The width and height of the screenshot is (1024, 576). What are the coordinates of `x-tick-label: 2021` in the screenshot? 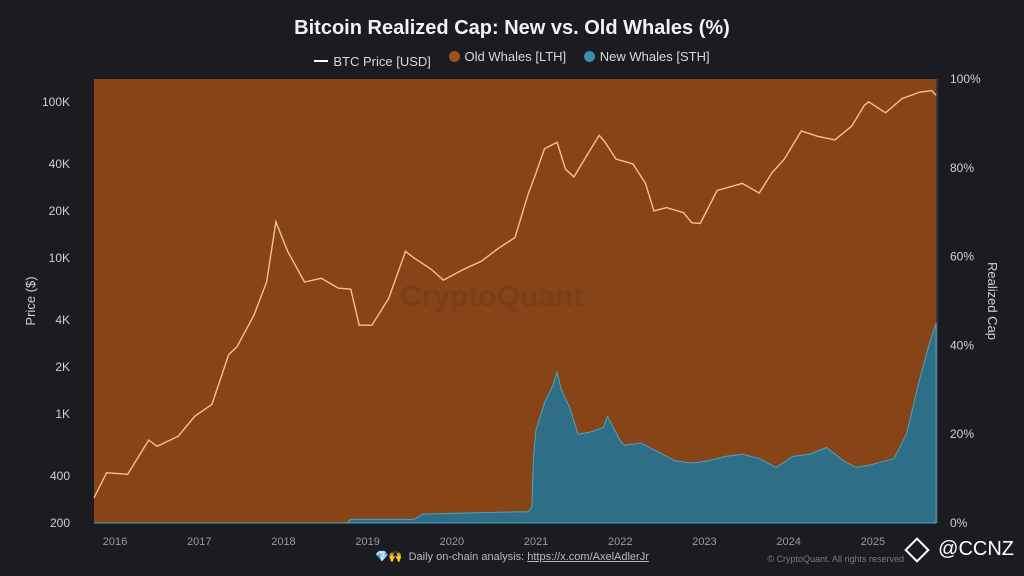 It's located at (536, 542).